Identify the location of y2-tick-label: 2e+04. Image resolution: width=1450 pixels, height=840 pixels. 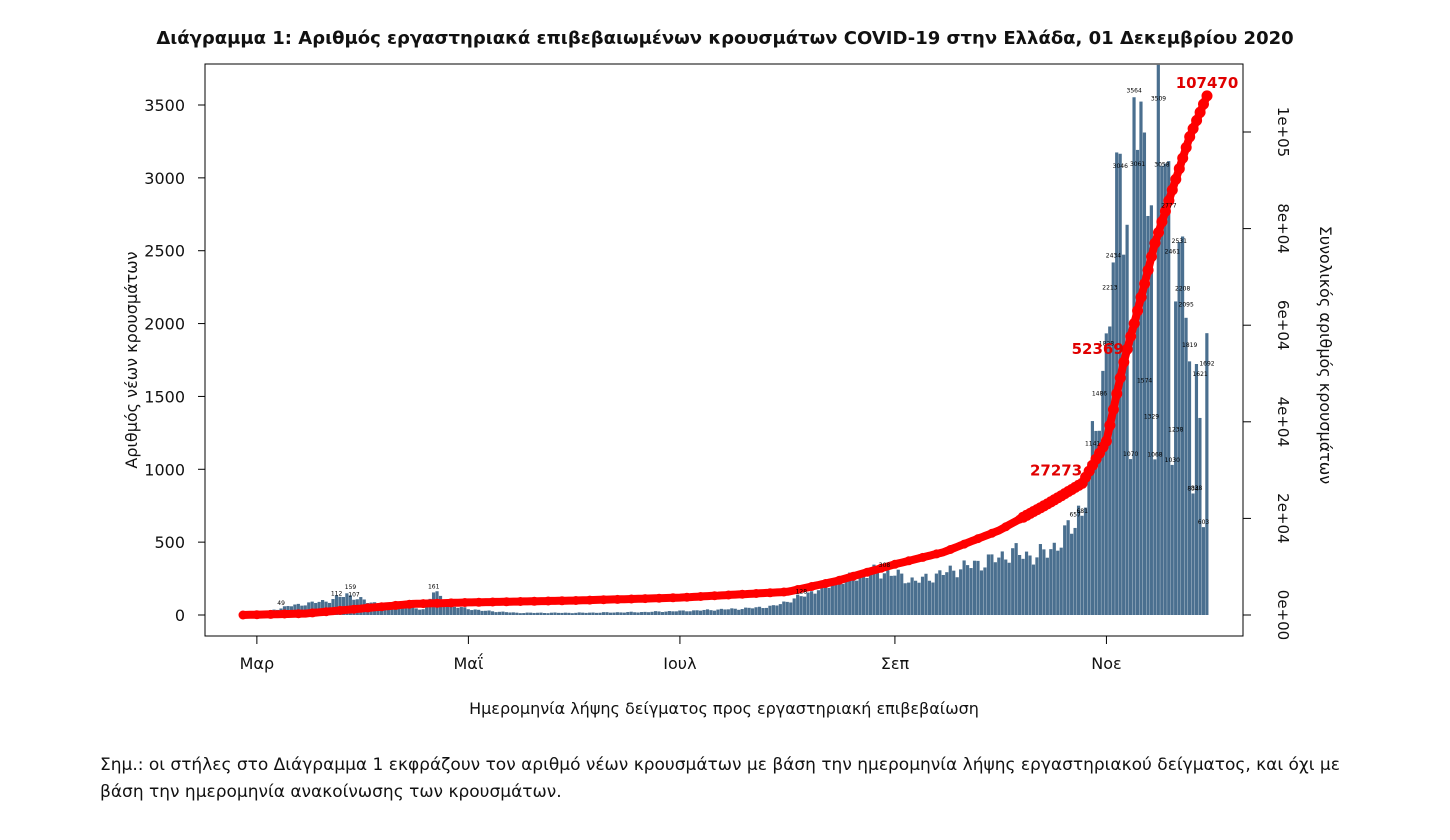
(1283, 518).